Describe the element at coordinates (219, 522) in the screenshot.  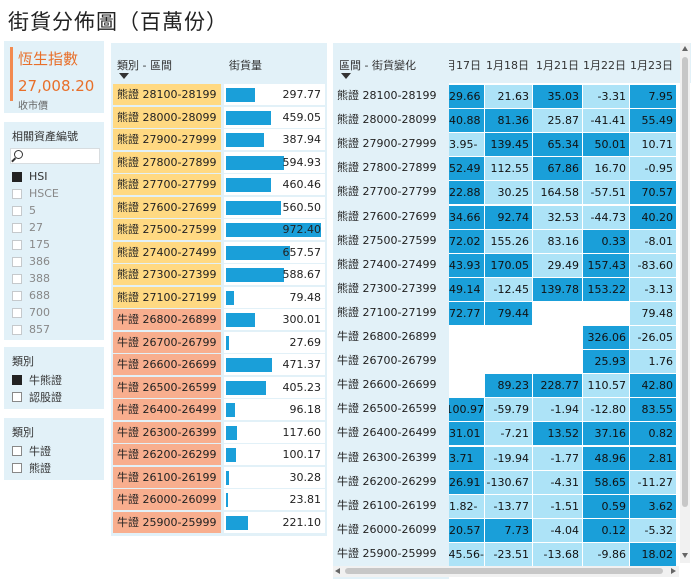
I see `table-row: 牛證 25900-25999 221.10` at that location.